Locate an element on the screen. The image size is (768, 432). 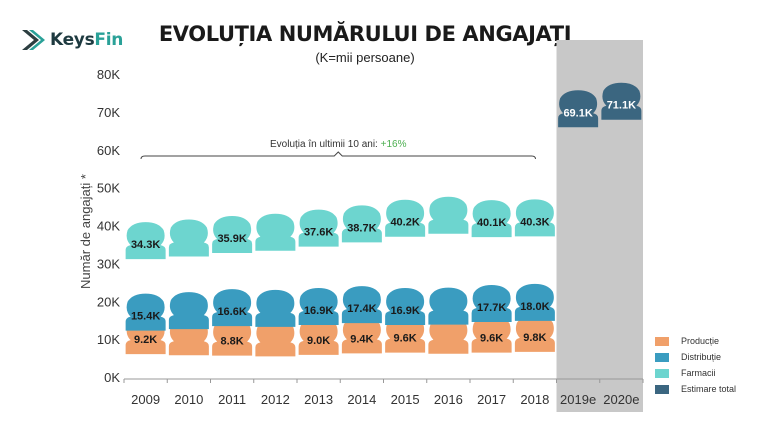
y-tick-label: 80K is located at coordinates (108, 74).